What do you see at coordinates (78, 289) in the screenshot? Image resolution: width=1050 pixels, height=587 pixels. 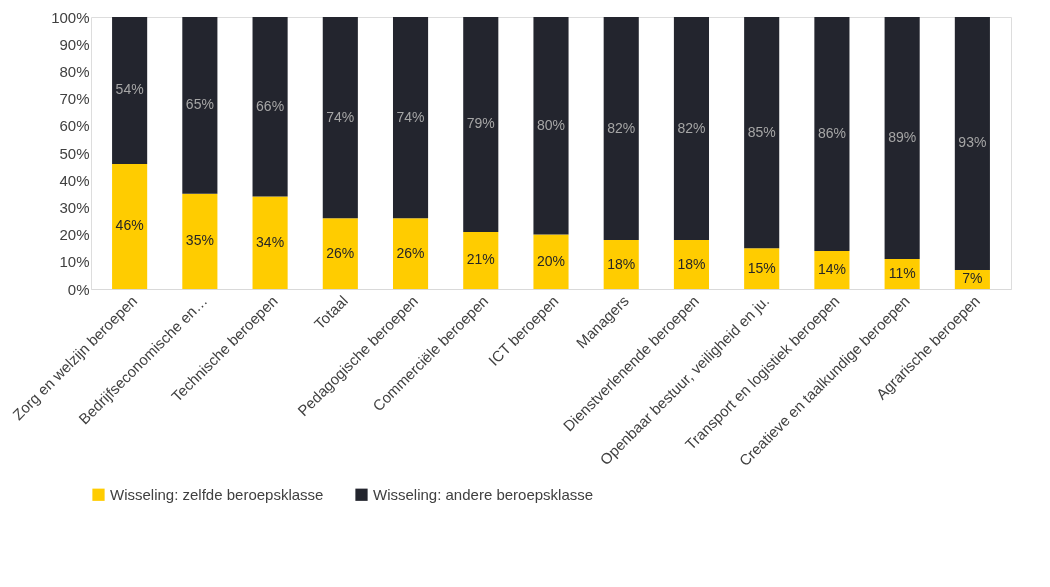 I see `y-tick-label: 0%` at bounding box center [78, 289].